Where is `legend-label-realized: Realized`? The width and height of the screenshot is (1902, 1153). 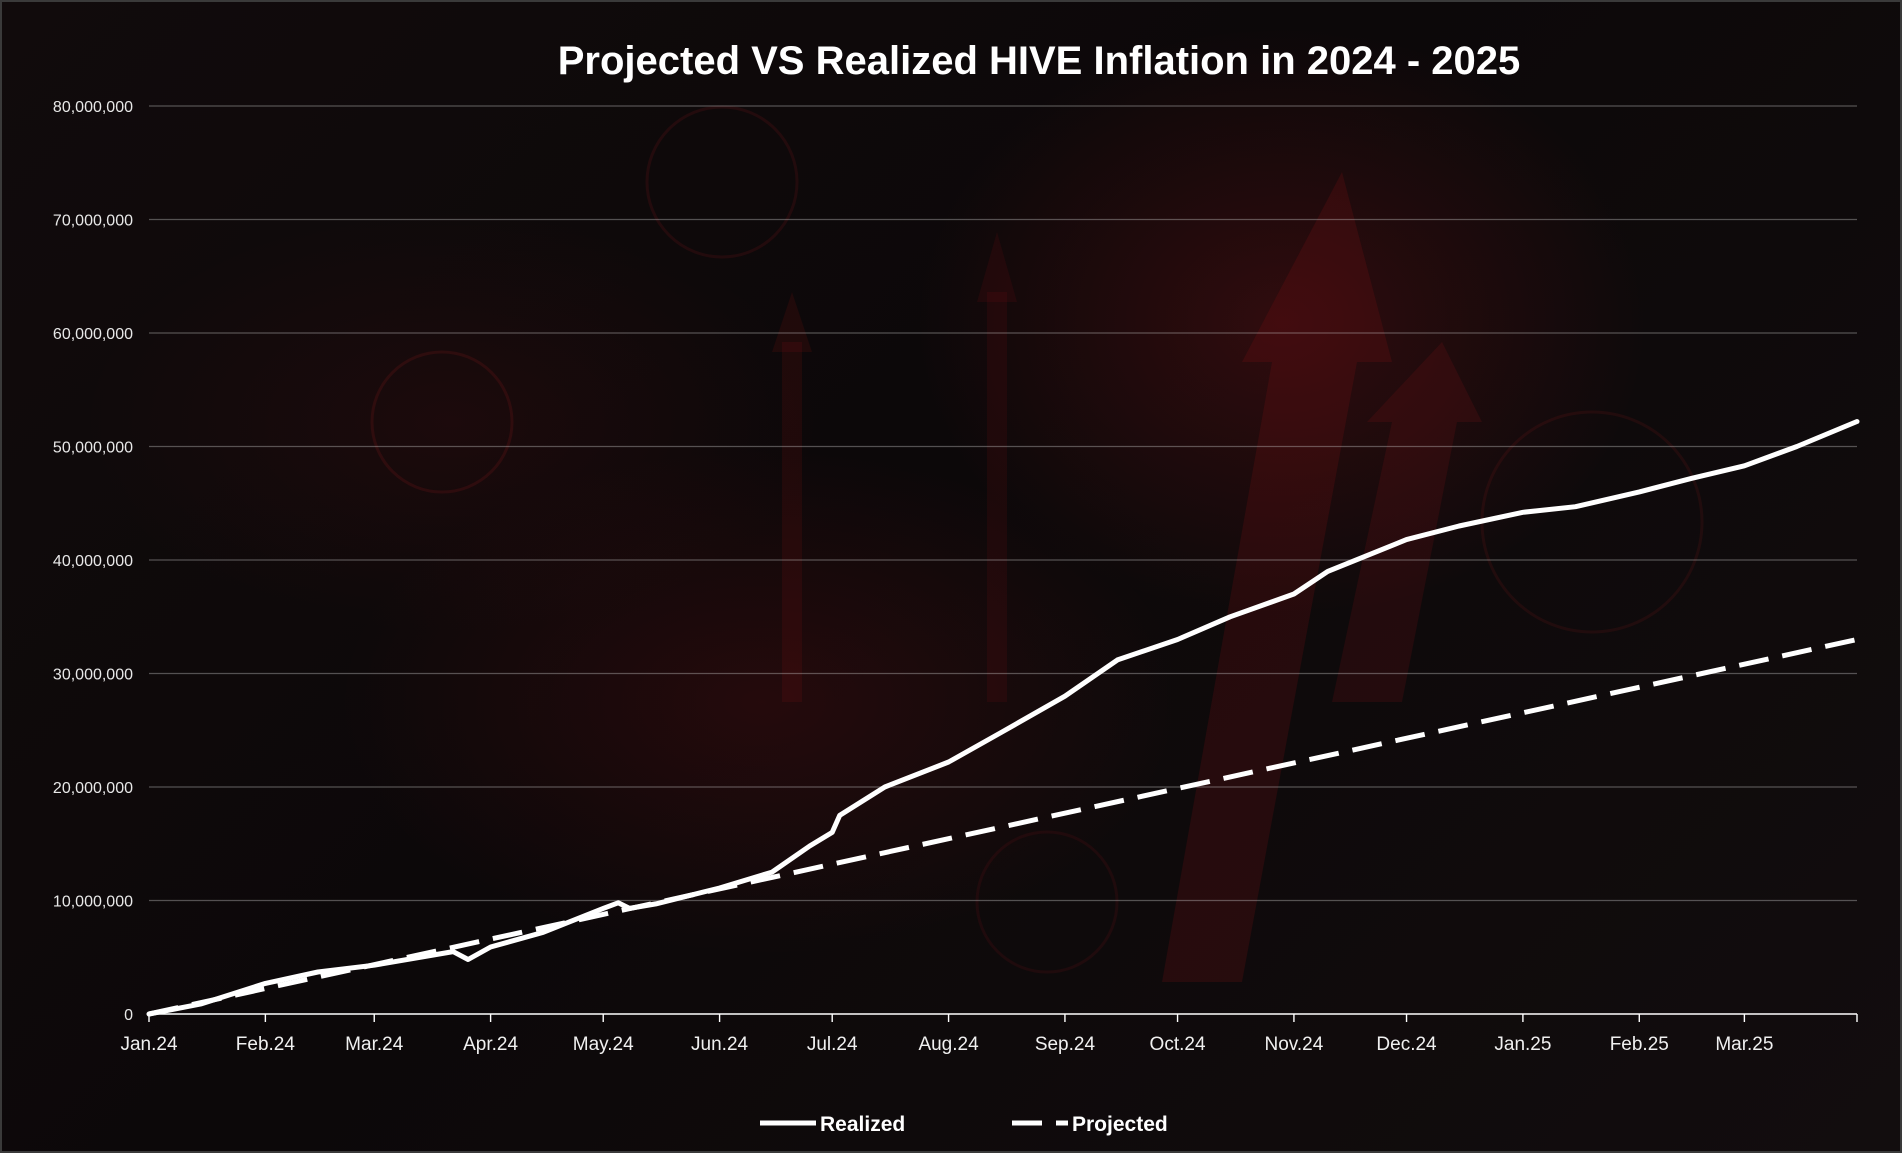
legend-label-realized: Realized is located at coordinates (862, 1124).